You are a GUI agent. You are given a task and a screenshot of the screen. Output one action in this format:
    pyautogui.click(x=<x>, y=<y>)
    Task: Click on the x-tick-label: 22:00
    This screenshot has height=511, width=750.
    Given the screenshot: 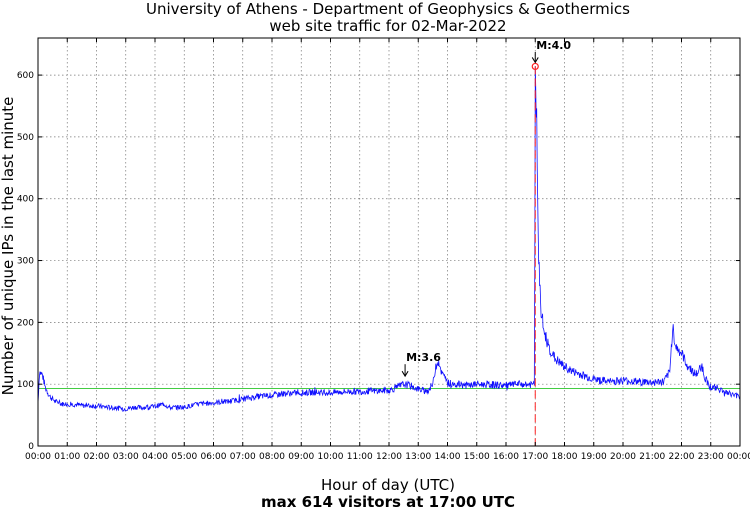 What is the action you would take?
    pyautogui.click(x=682, y=457)
    